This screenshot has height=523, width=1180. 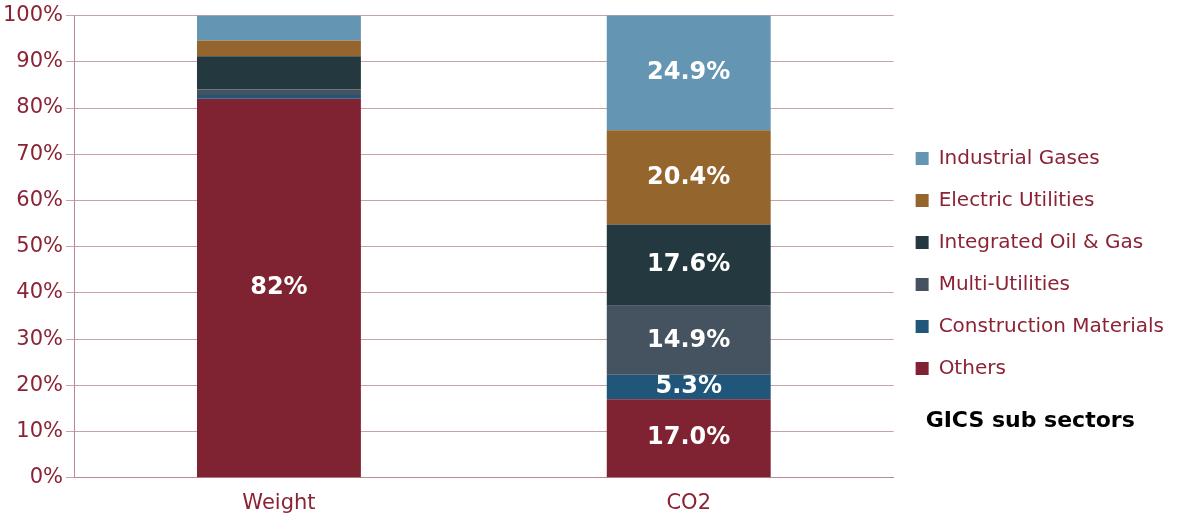 I want to click on legend-label: Electric Utilities, so click(x=1016, y=198).